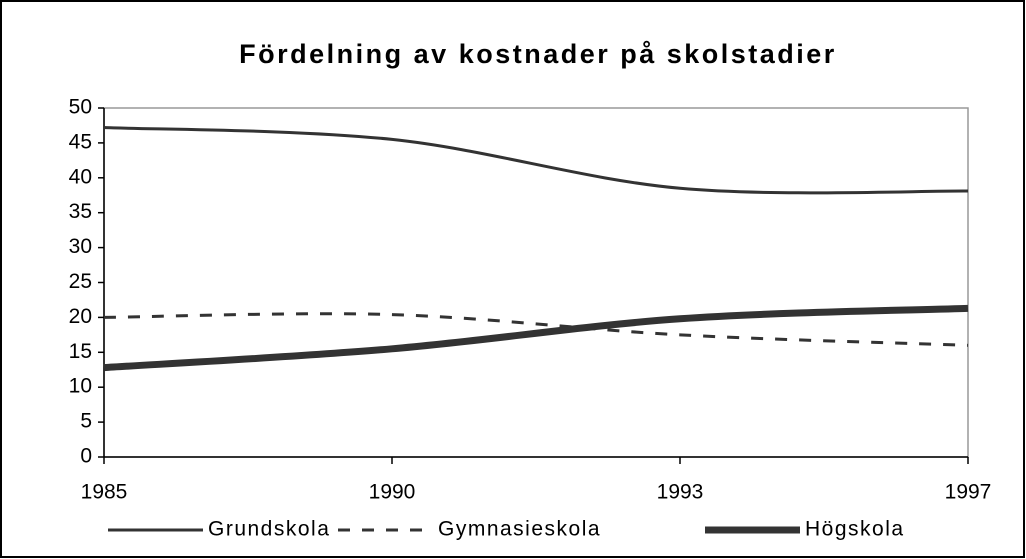 This screenshot has width=1026, height=559. What do you see at coordinates (80, 351) in the screenshot?
I see `y-tick-label: 15` at bounding box center [80, 351].